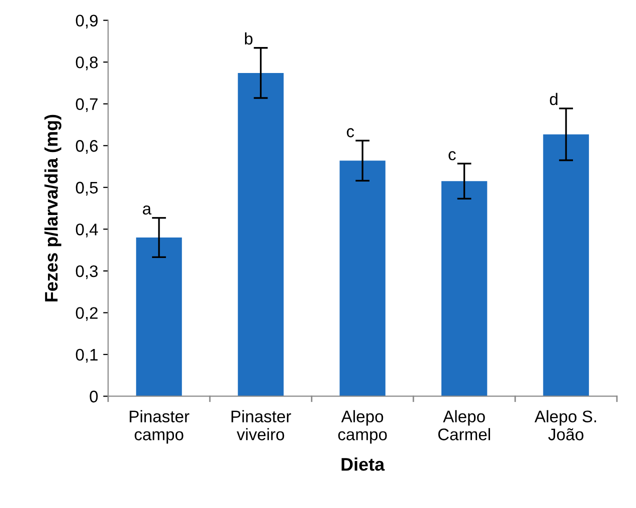  What do you see at coordinates (554, 99) in the screenshot?
I see `annotation: d` at bounding box center [554, 99].